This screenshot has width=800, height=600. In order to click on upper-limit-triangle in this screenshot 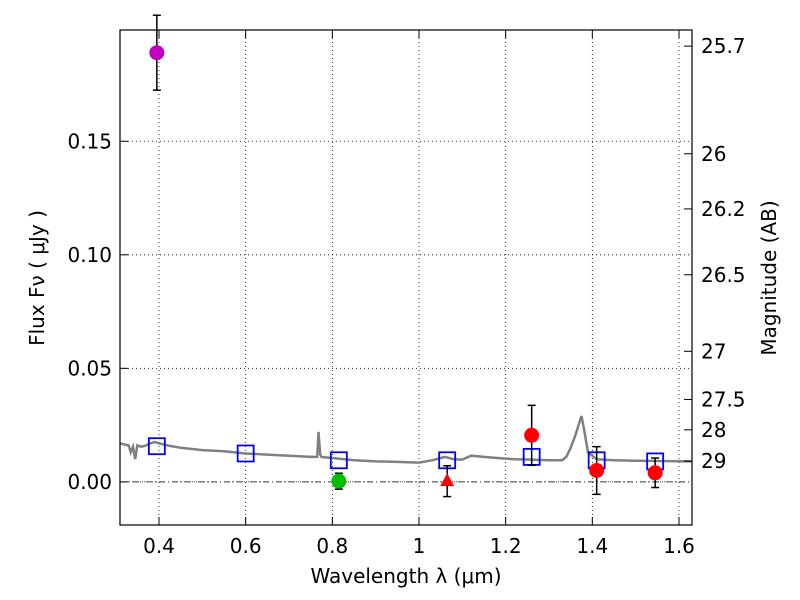, I will do `click(447, 480)`.